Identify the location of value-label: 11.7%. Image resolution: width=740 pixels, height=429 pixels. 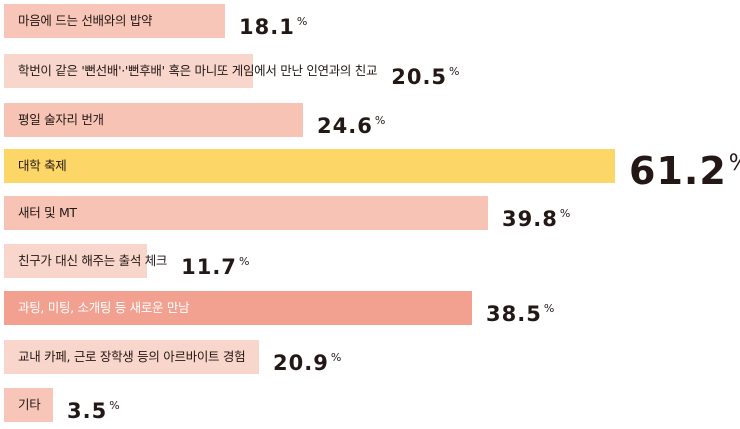
(215, 264).